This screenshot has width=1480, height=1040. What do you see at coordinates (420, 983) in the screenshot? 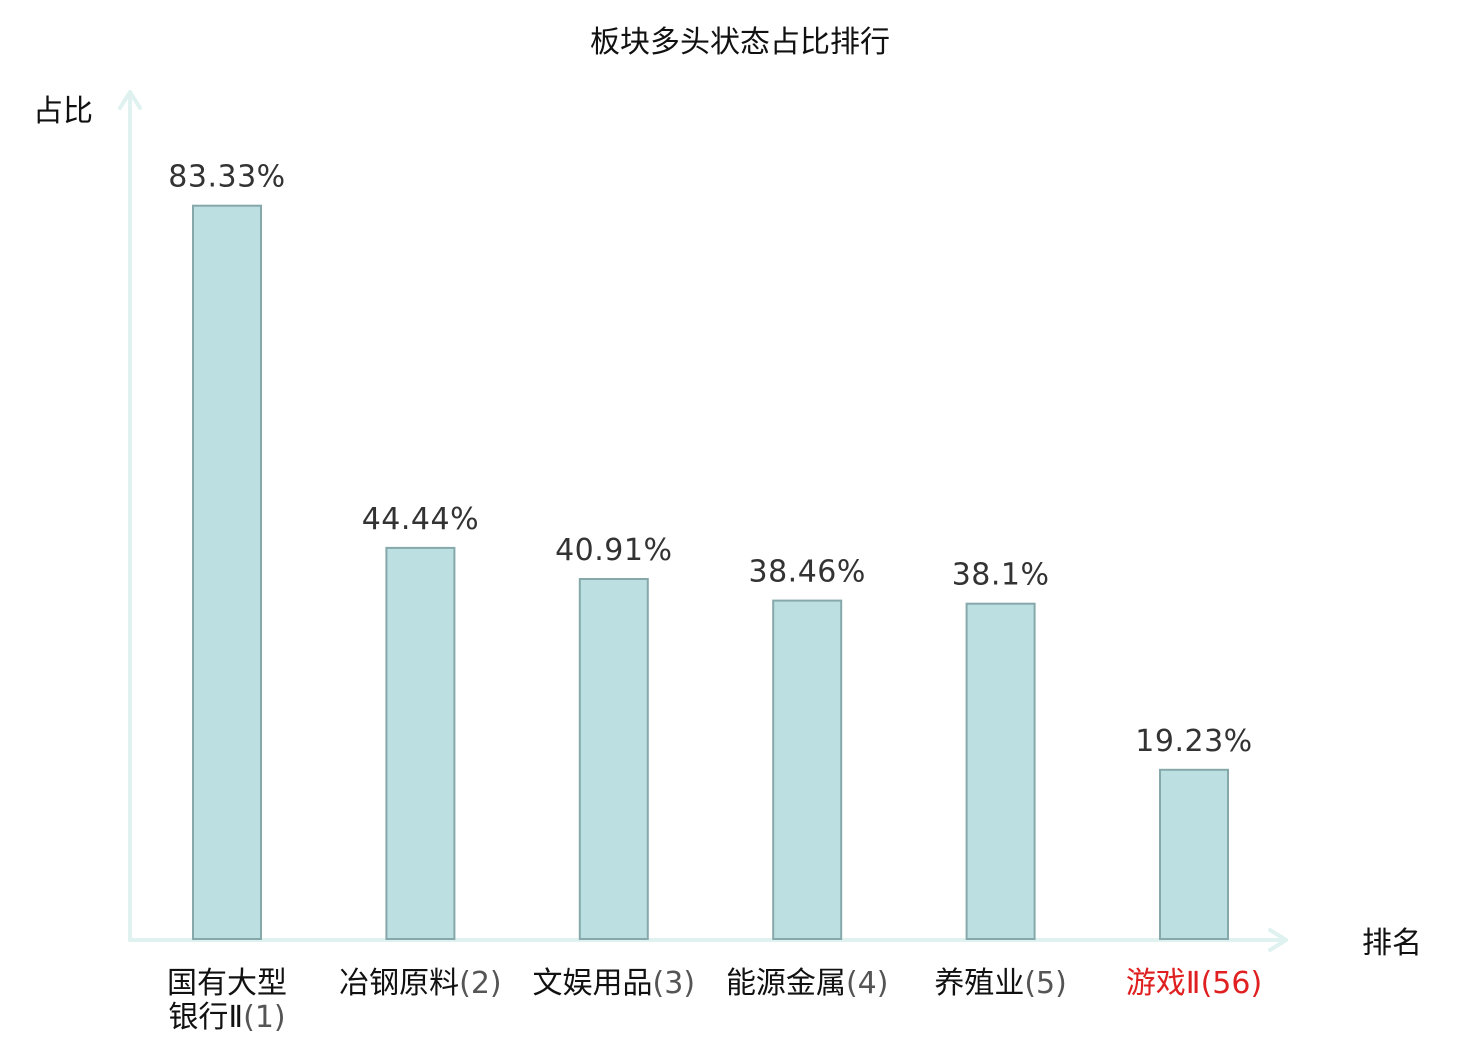
I see `tick-label: 冶钢原料(2)` at bounding box center [420, 983].